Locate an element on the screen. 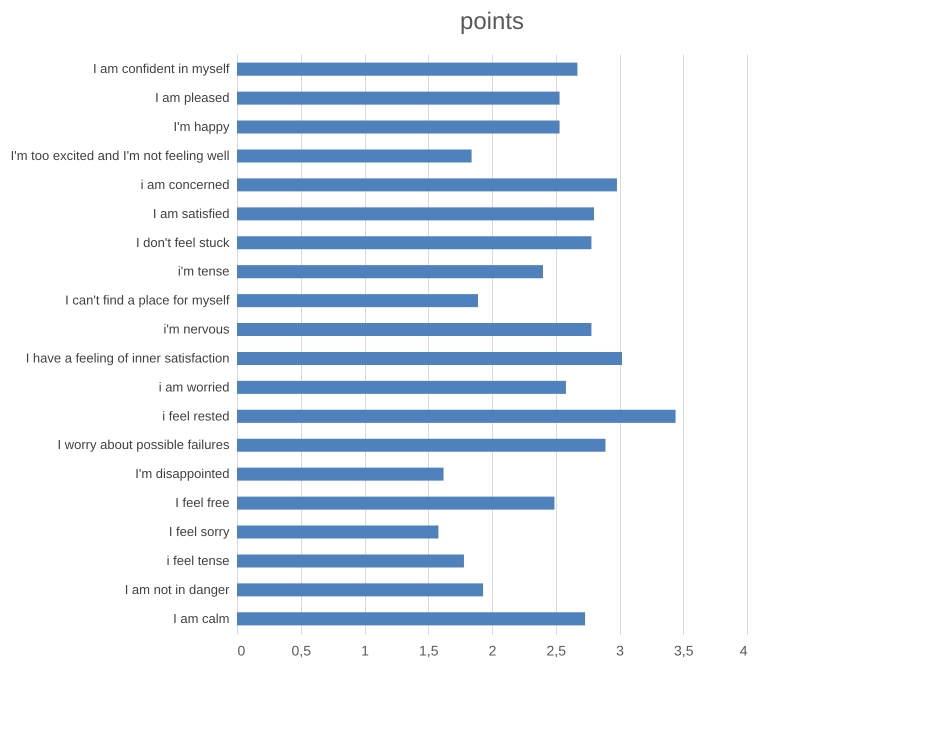 This screenshot has width=930, height=731. y-tick-label: I feel sorry is located at coordinates (199, 532).